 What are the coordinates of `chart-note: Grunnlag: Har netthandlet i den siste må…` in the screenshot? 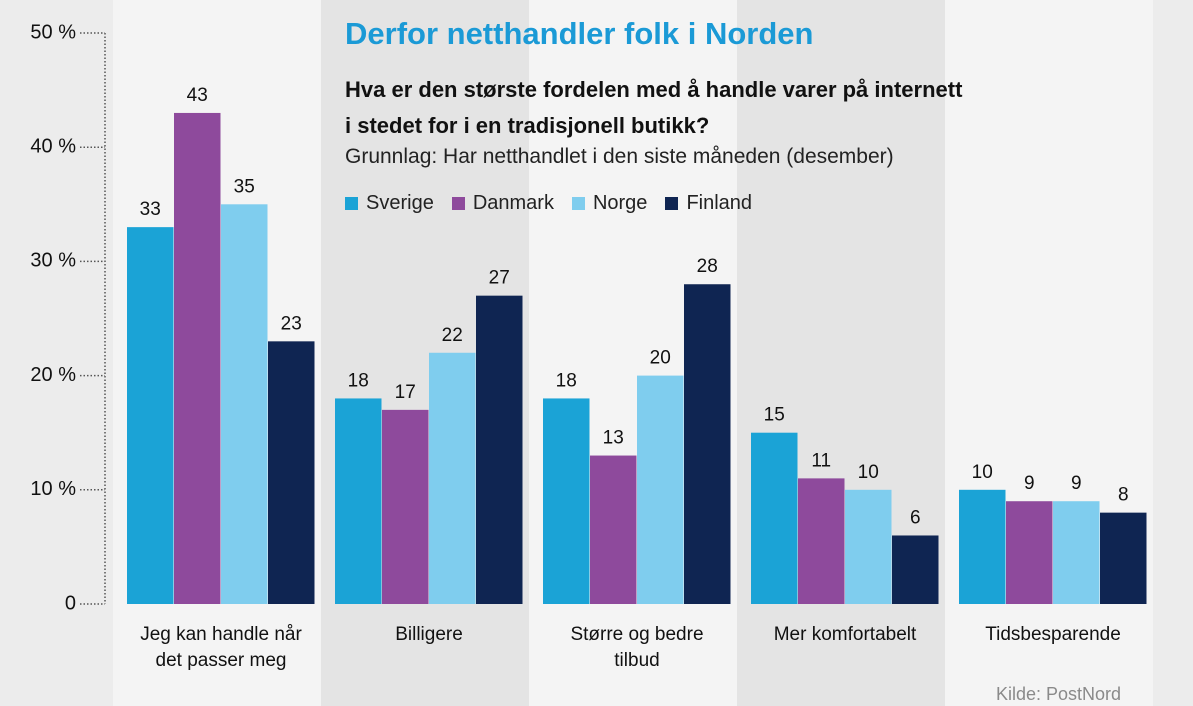 It's located at (619, 156).